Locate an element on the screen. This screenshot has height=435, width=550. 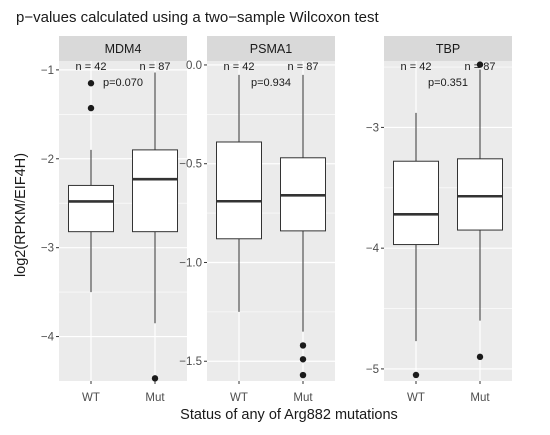
y-tick-label: −1.0 is located at coordinates (190, 263).